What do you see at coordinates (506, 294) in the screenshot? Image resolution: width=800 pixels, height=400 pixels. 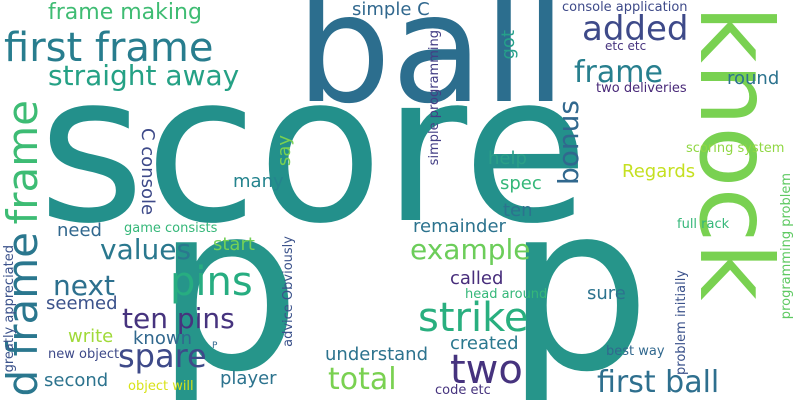 I see `word-head-around: head around` at bounding box center [506, 294].